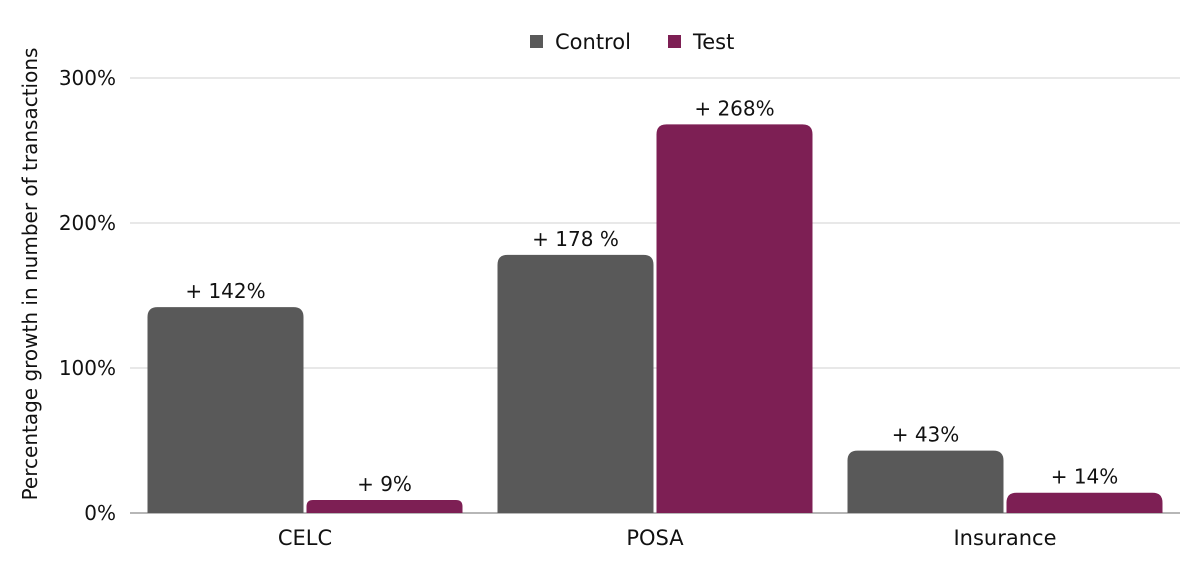 This screenshot has height=584, width=1200. I want to click on data-label: + 268%, so click(734, 108).